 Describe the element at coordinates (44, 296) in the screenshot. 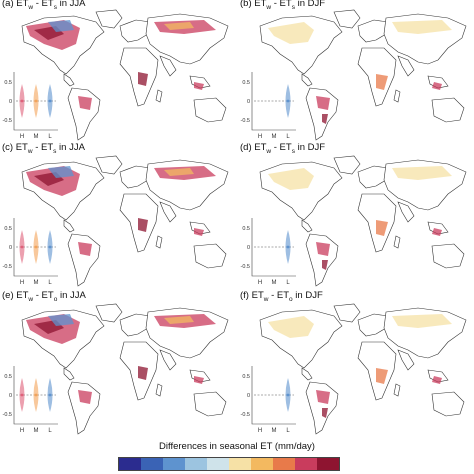

I see `panel-title: (e) ETw - ETo in JJA` at that location.